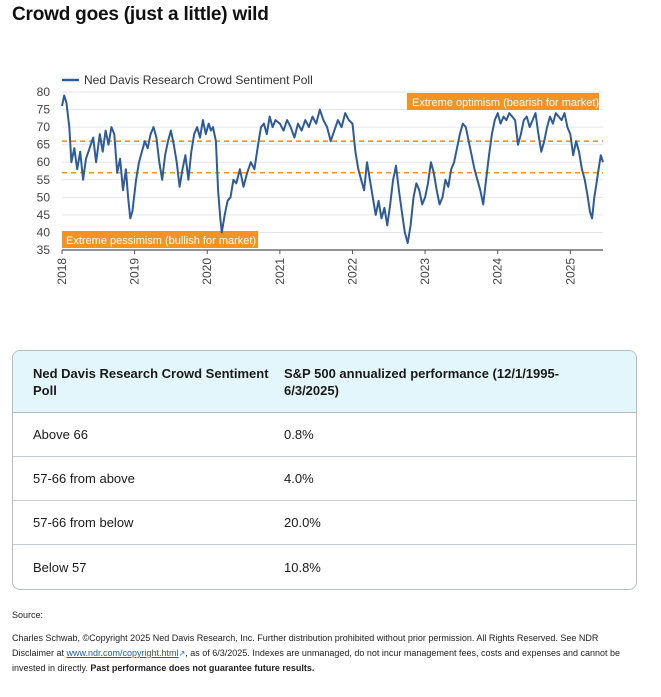 This screenshot has width=661, height=697. Describe the element at coordinates (62, 271) in the screenshot. I see `x-tick-label: 2018` at that location.